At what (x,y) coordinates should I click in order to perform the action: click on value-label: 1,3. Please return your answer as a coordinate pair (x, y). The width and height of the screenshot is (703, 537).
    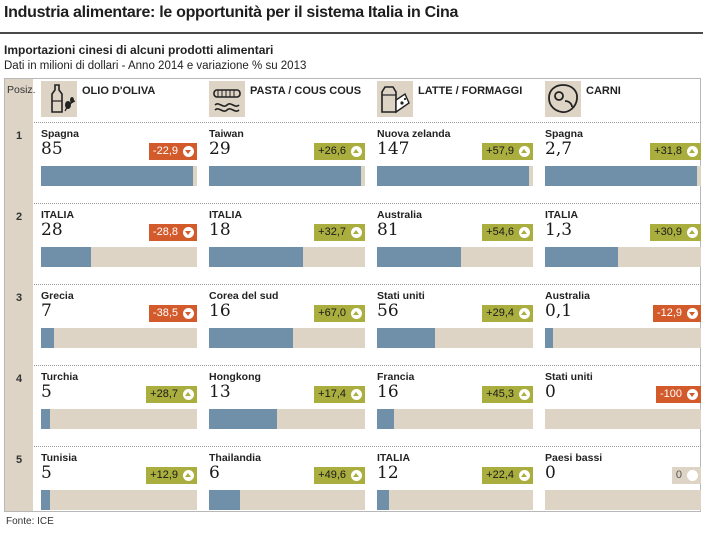
    Looking at the image, I should click on (559, 230).